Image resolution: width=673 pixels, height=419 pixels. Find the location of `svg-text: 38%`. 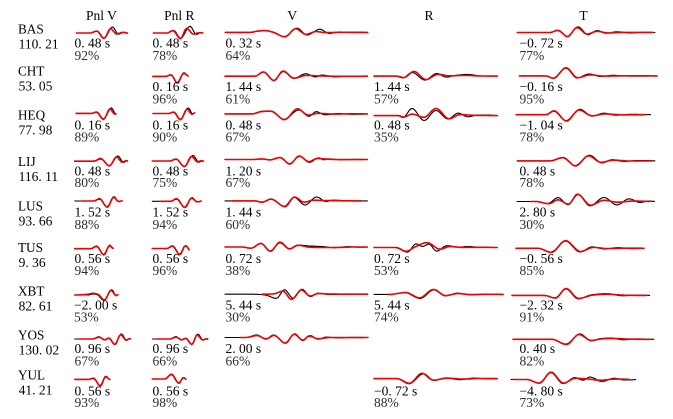

svg-text: 38% is located at coordinates (238, 270).